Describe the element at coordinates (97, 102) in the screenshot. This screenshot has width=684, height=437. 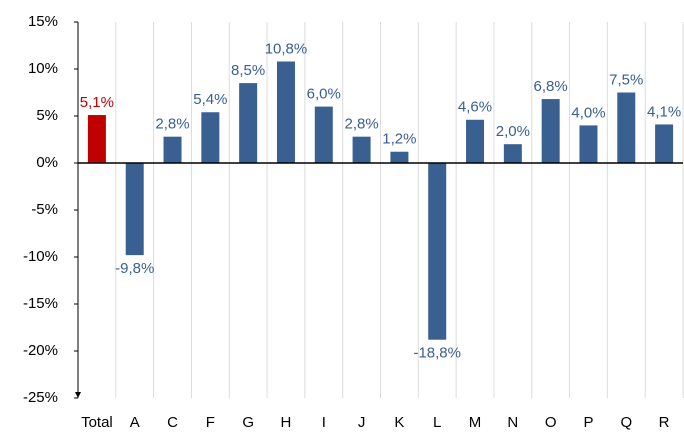
I see `data-label: 5,1%` at that location.